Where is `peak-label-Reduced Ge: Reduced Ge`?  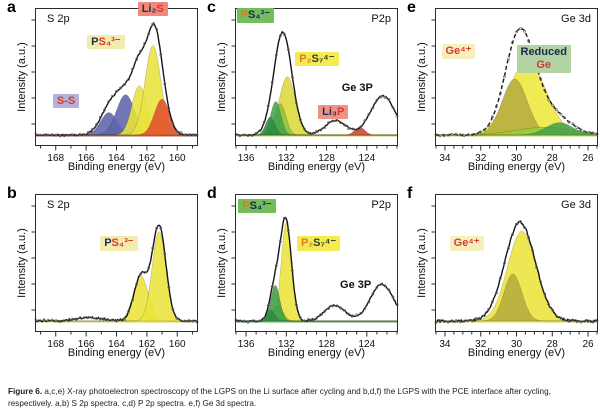
peak-label-Reduced Ge: Reduced Ge is located at coordinates (543, 59).